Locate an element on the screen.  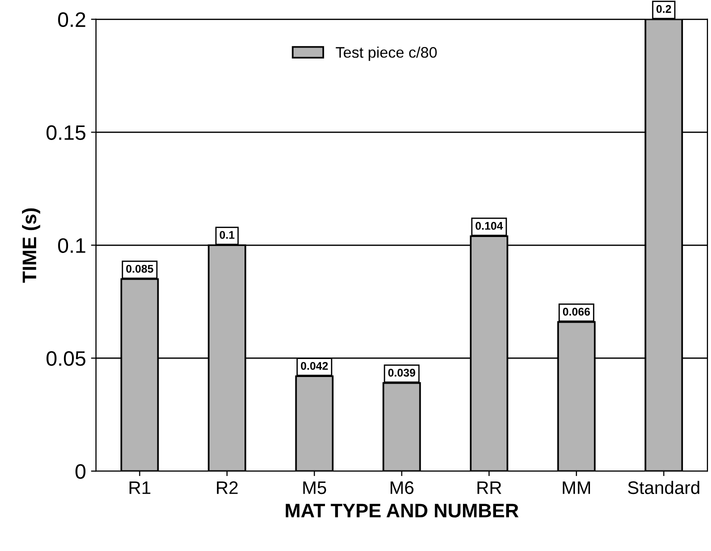
y-tick-label: 0.1 is located at coordinates (72, 245).